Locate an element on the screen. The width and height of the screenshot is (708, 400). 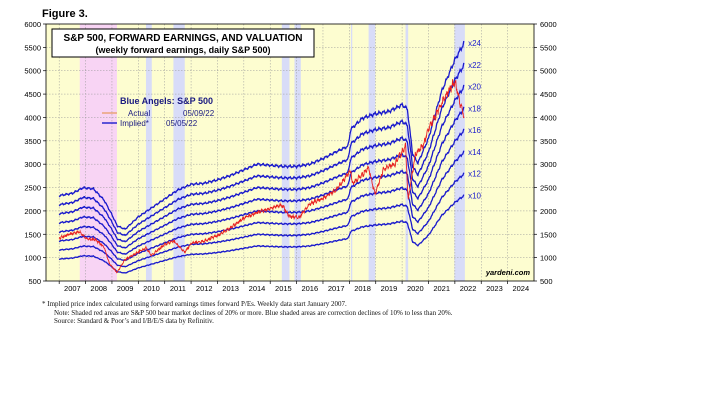
series-label-x22: x22 is located at coordinates (474, 65).